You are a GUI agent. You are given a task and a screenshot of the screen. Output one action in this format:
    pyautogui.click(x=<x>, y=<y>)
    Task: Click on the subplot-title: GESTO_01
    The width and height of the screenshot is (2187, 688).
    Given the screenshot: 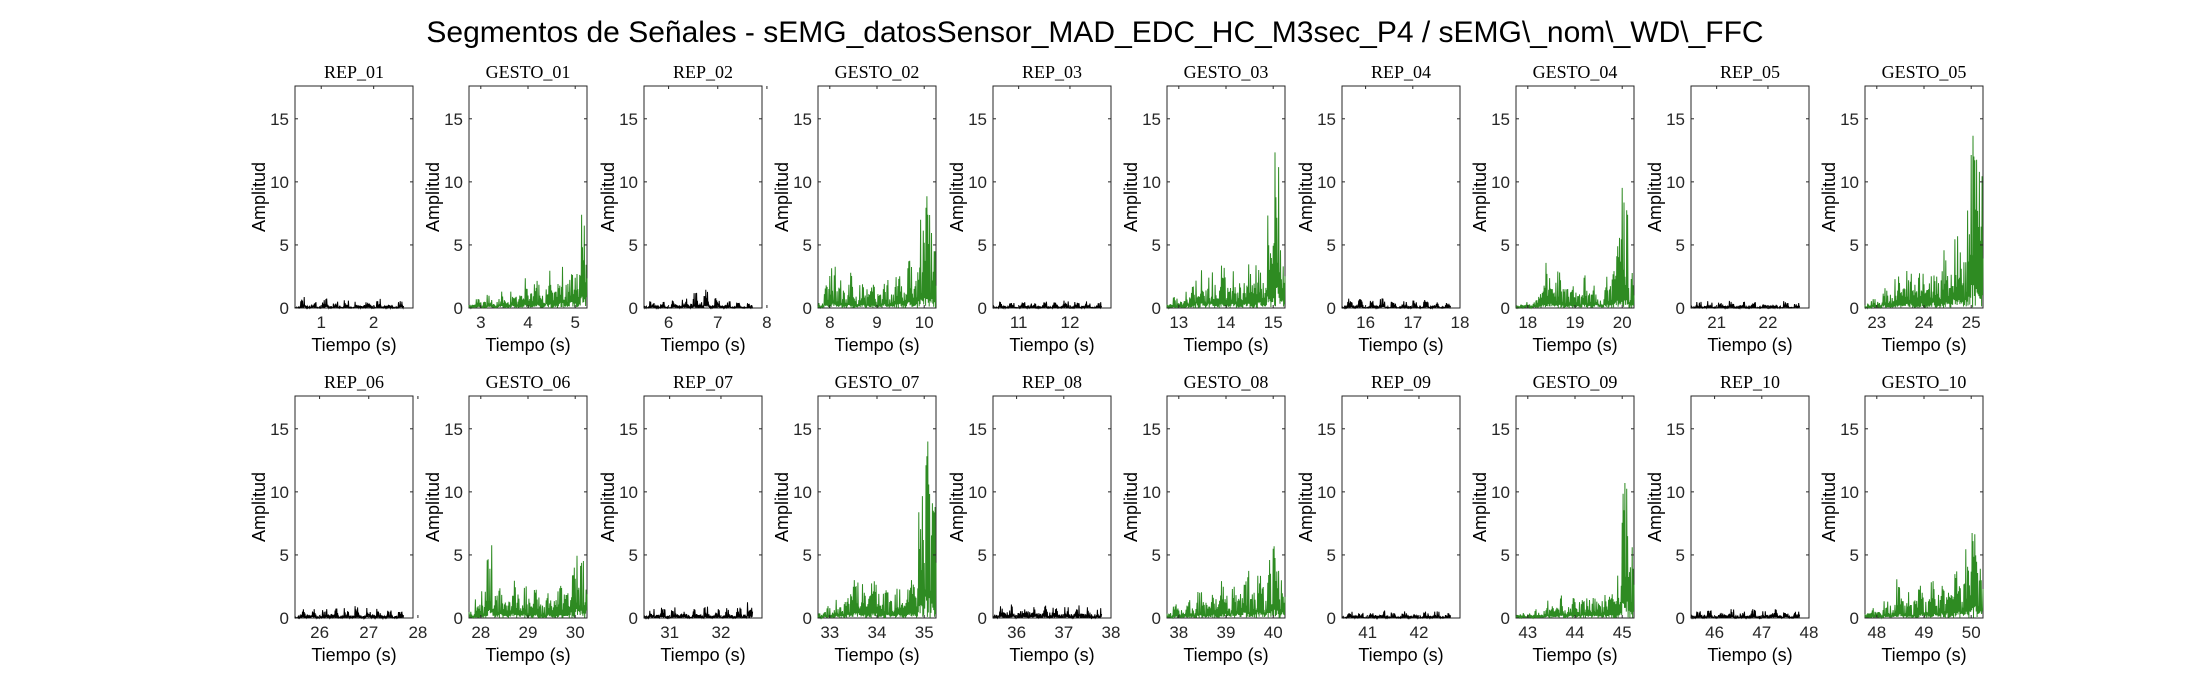 What is the action you would take?
    pyautogui.click(x=528, y=72)
    